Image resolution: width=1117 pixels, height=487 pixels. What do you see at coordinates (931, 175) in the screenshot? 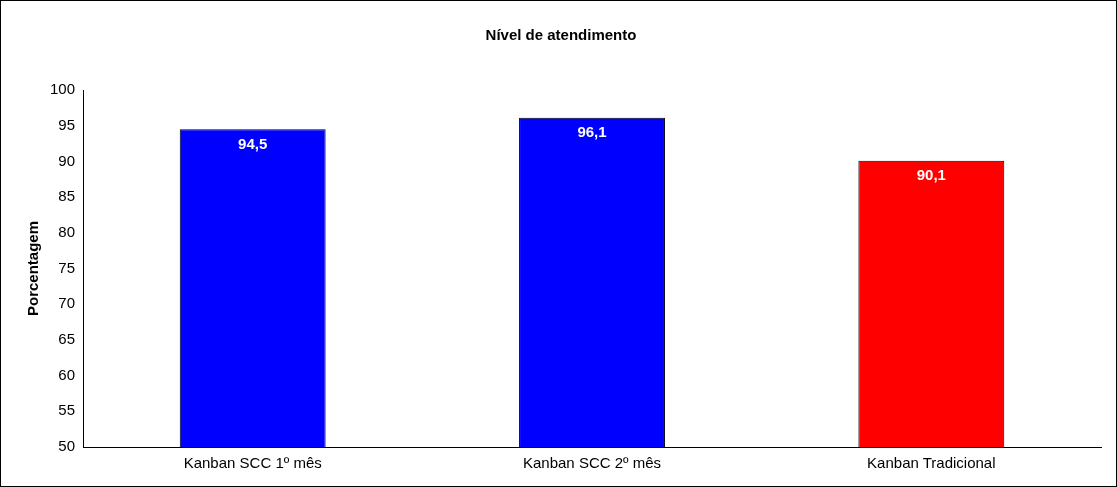
I see `data-label: 90,1` at bounding box center [931, 175].